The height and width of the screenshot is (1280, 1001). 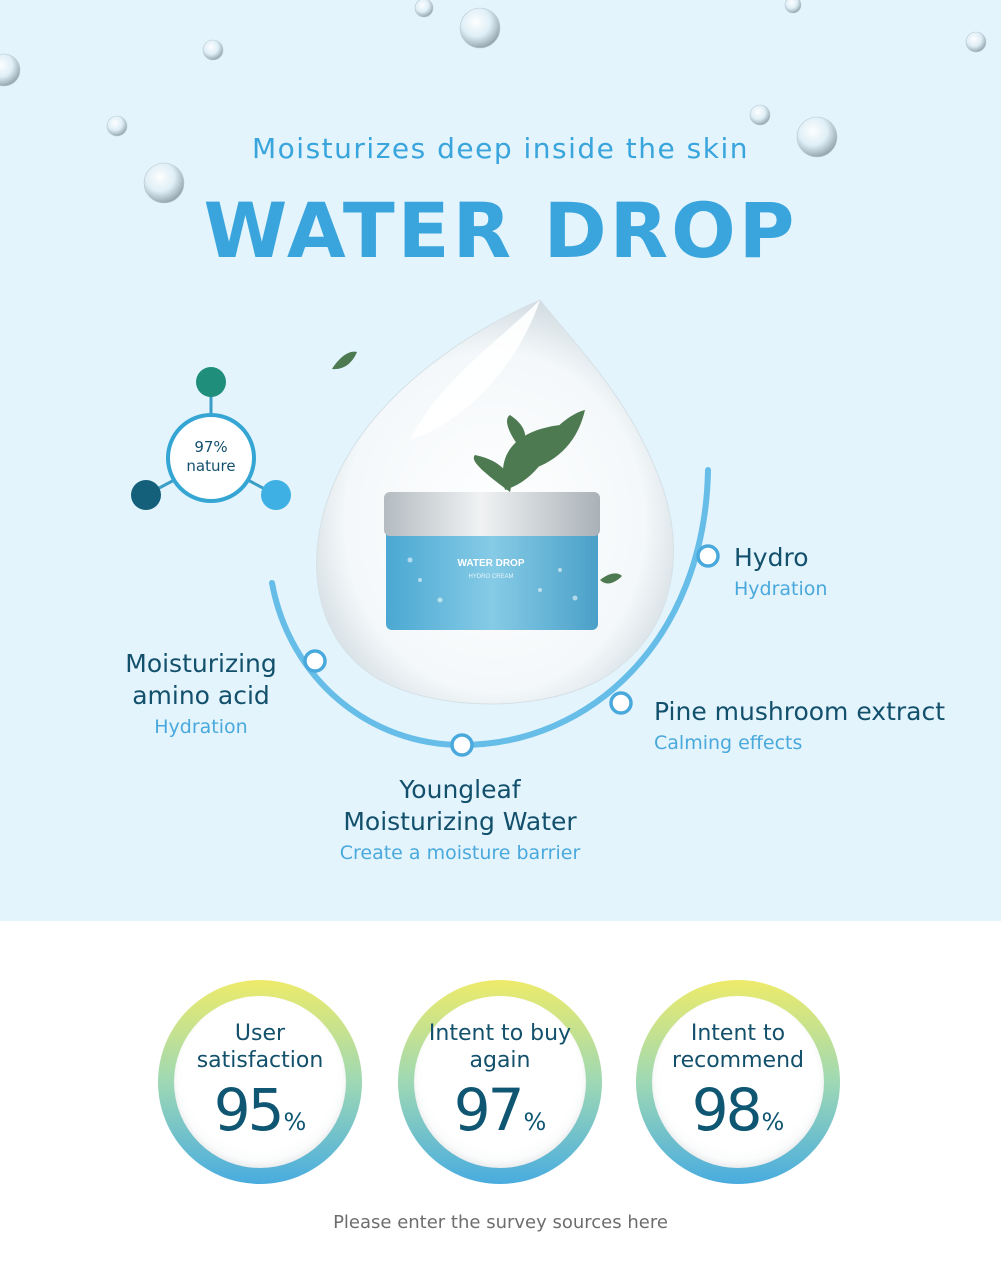 What do you see at coordinates (780, 573) in the screenshot?
I see `ingredient-hydro: Hydro Hydration` at bounding box center [780, 573].